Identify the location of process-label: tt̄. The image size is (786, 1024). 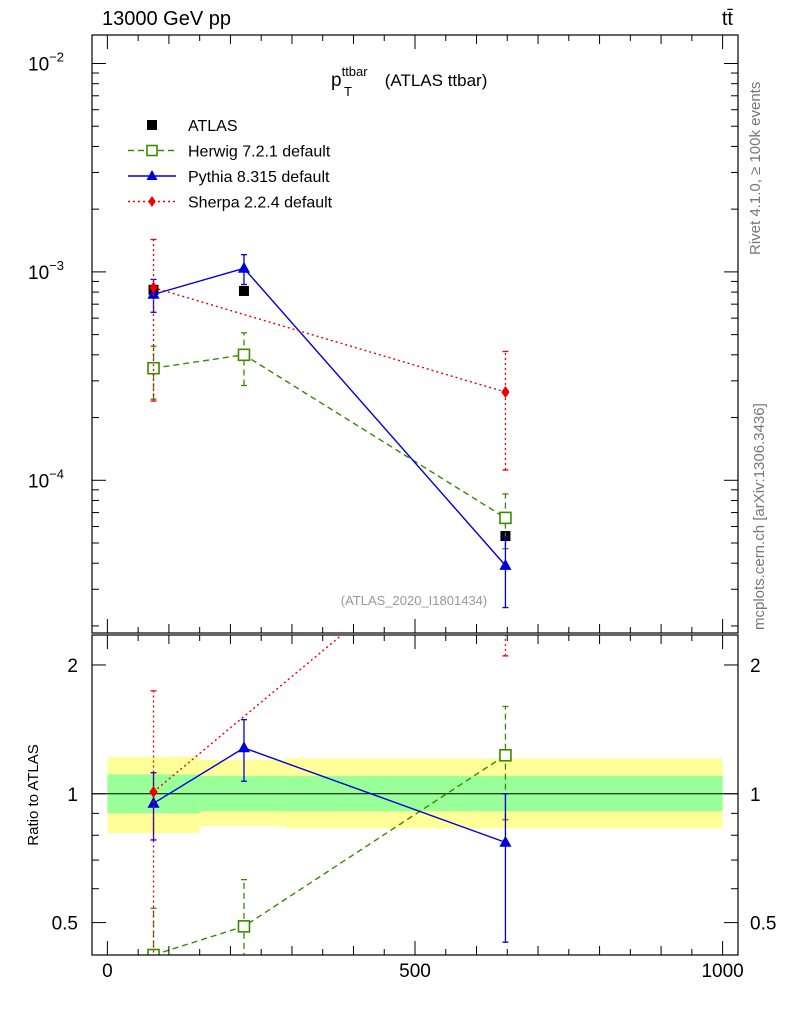
(728, 19).